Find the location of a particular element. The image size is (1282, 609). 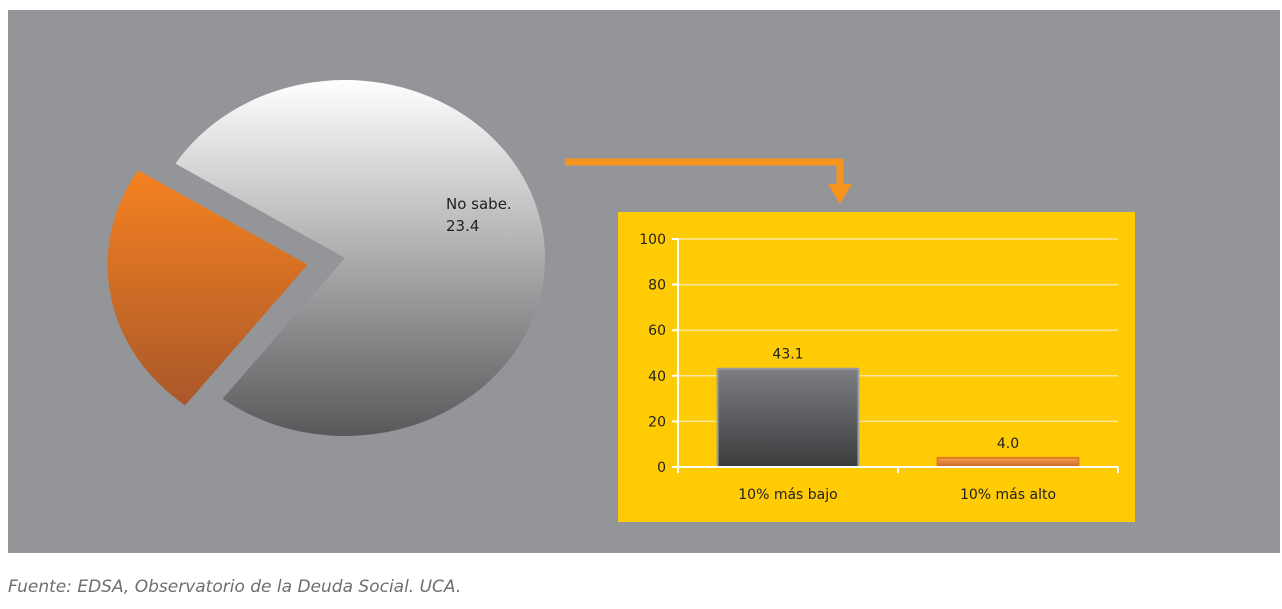

y-tick-label: 100 is located at coordinates (652, 240).